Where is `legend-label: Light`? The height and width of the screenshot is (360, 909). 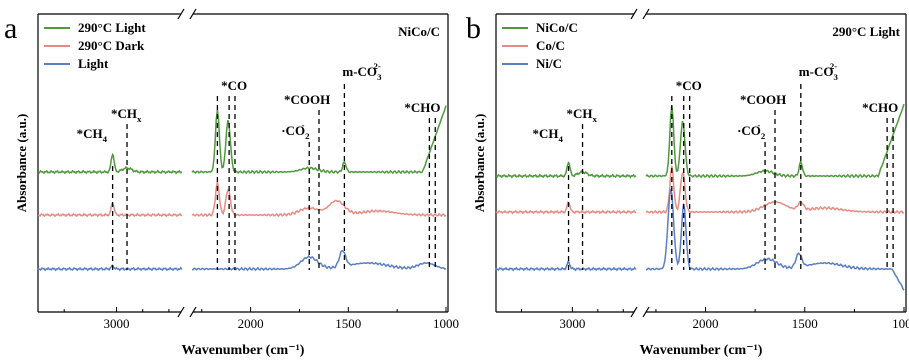 legend-label: Light is located at coordinates (93, 63).